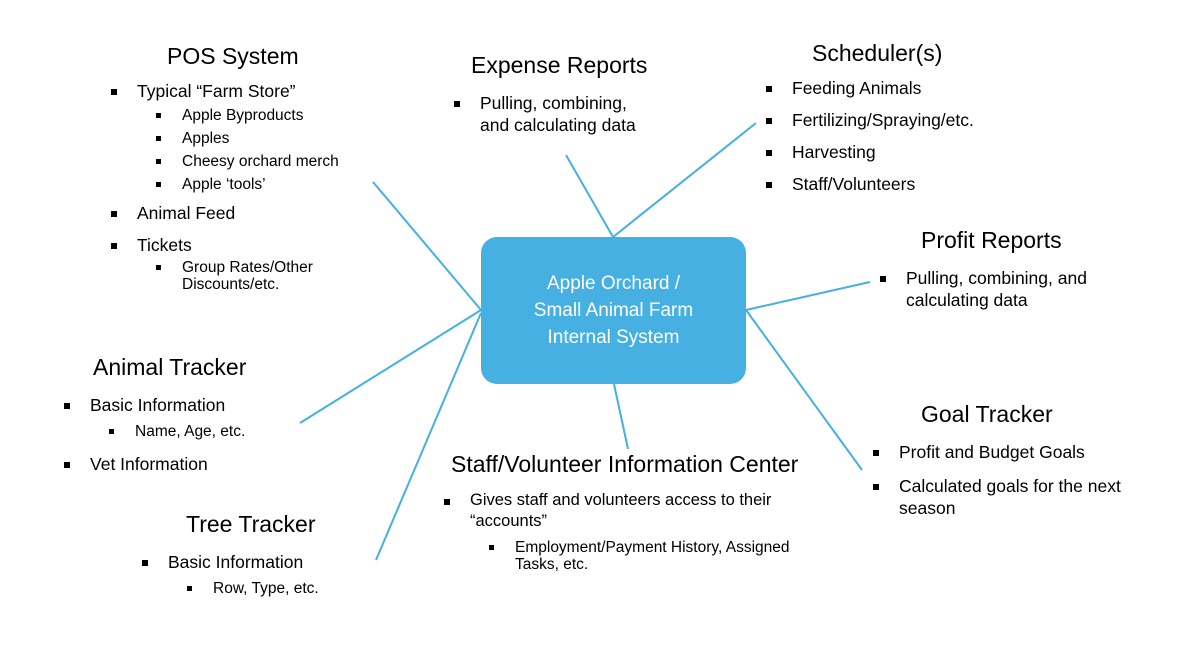 The width and height of the screenshot is (1184, 661). Describe the element at coordinates (987, 414) in the screenshot. I see `goal-tracker-title: Goal Tracker` at that location.